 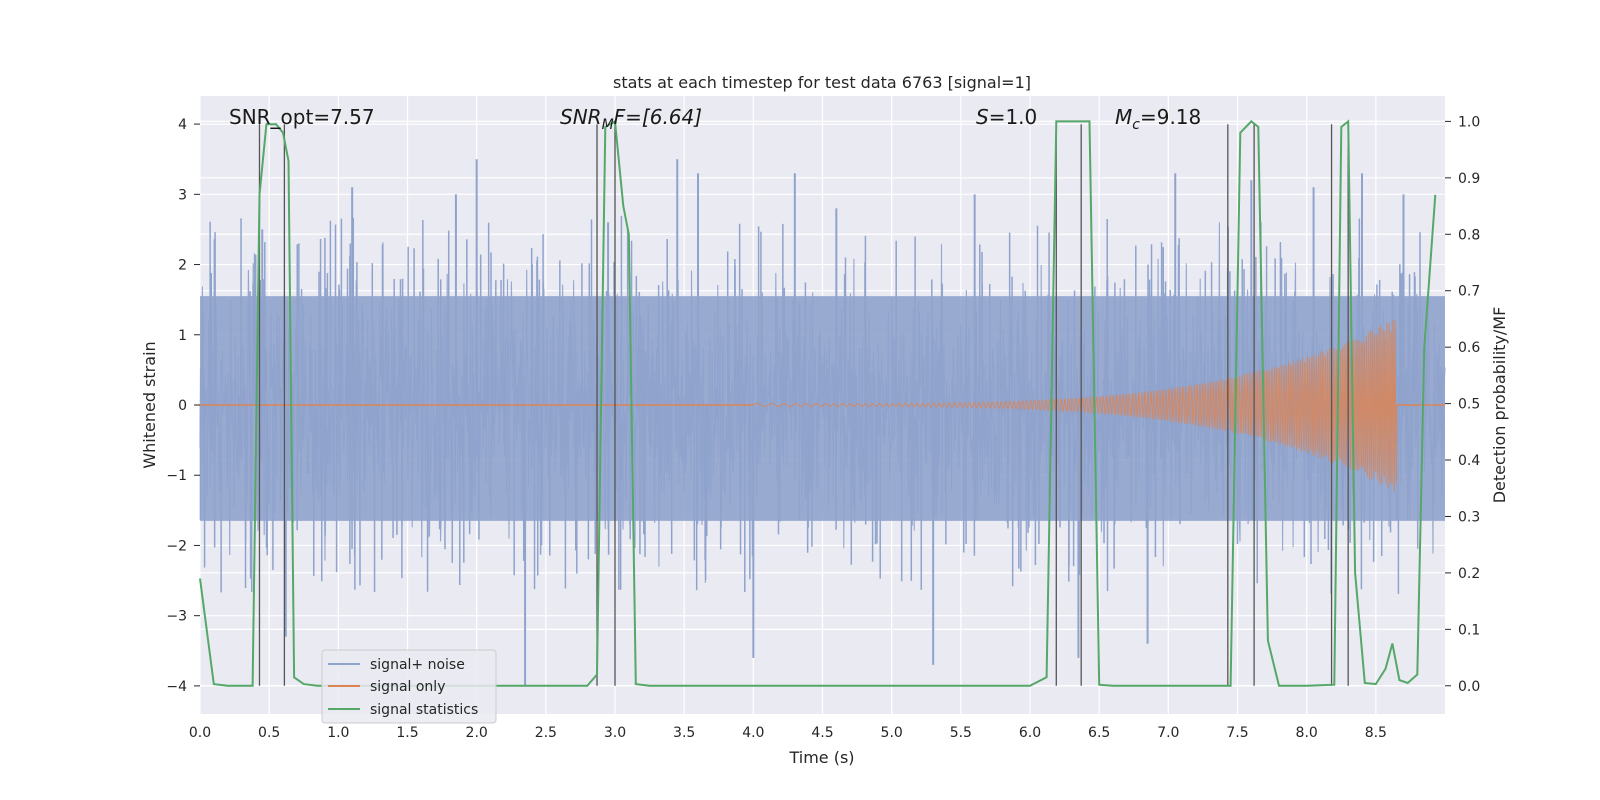 I want to click on chirp-trace, so click(x=1075, y=406).